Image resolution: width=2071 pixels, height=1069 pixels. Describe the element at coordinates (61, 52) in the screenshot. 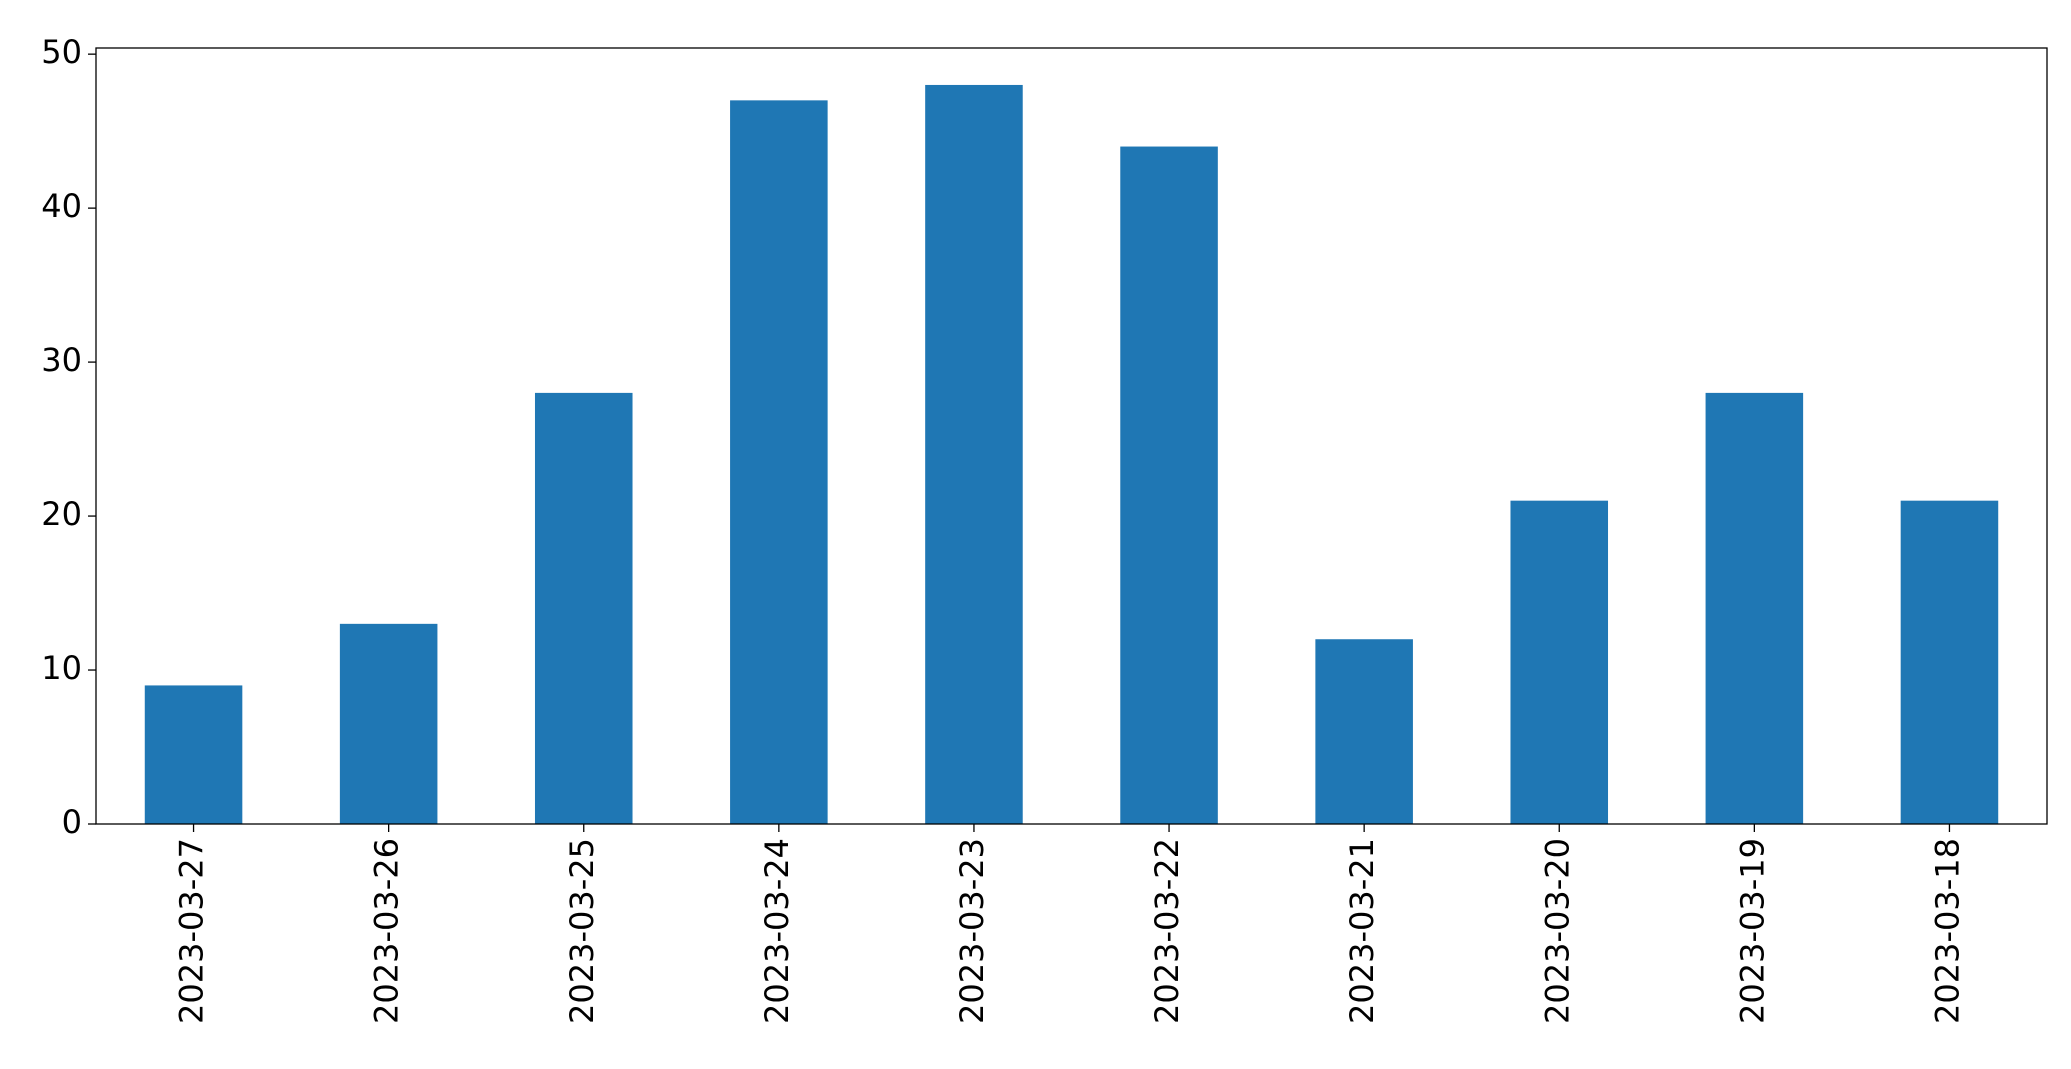

I see `y-tick-label: 50` at that location.